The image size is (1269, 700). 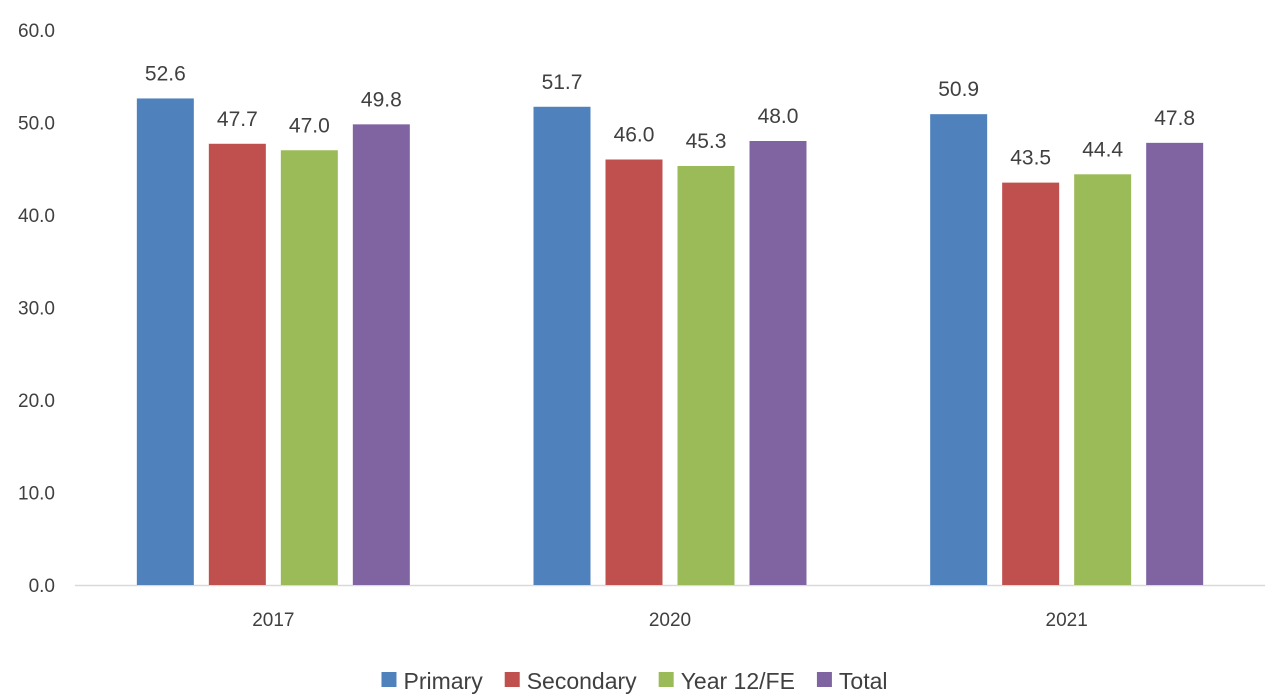 I want to click on bar-primary-2017, so click(x=165, y=341).